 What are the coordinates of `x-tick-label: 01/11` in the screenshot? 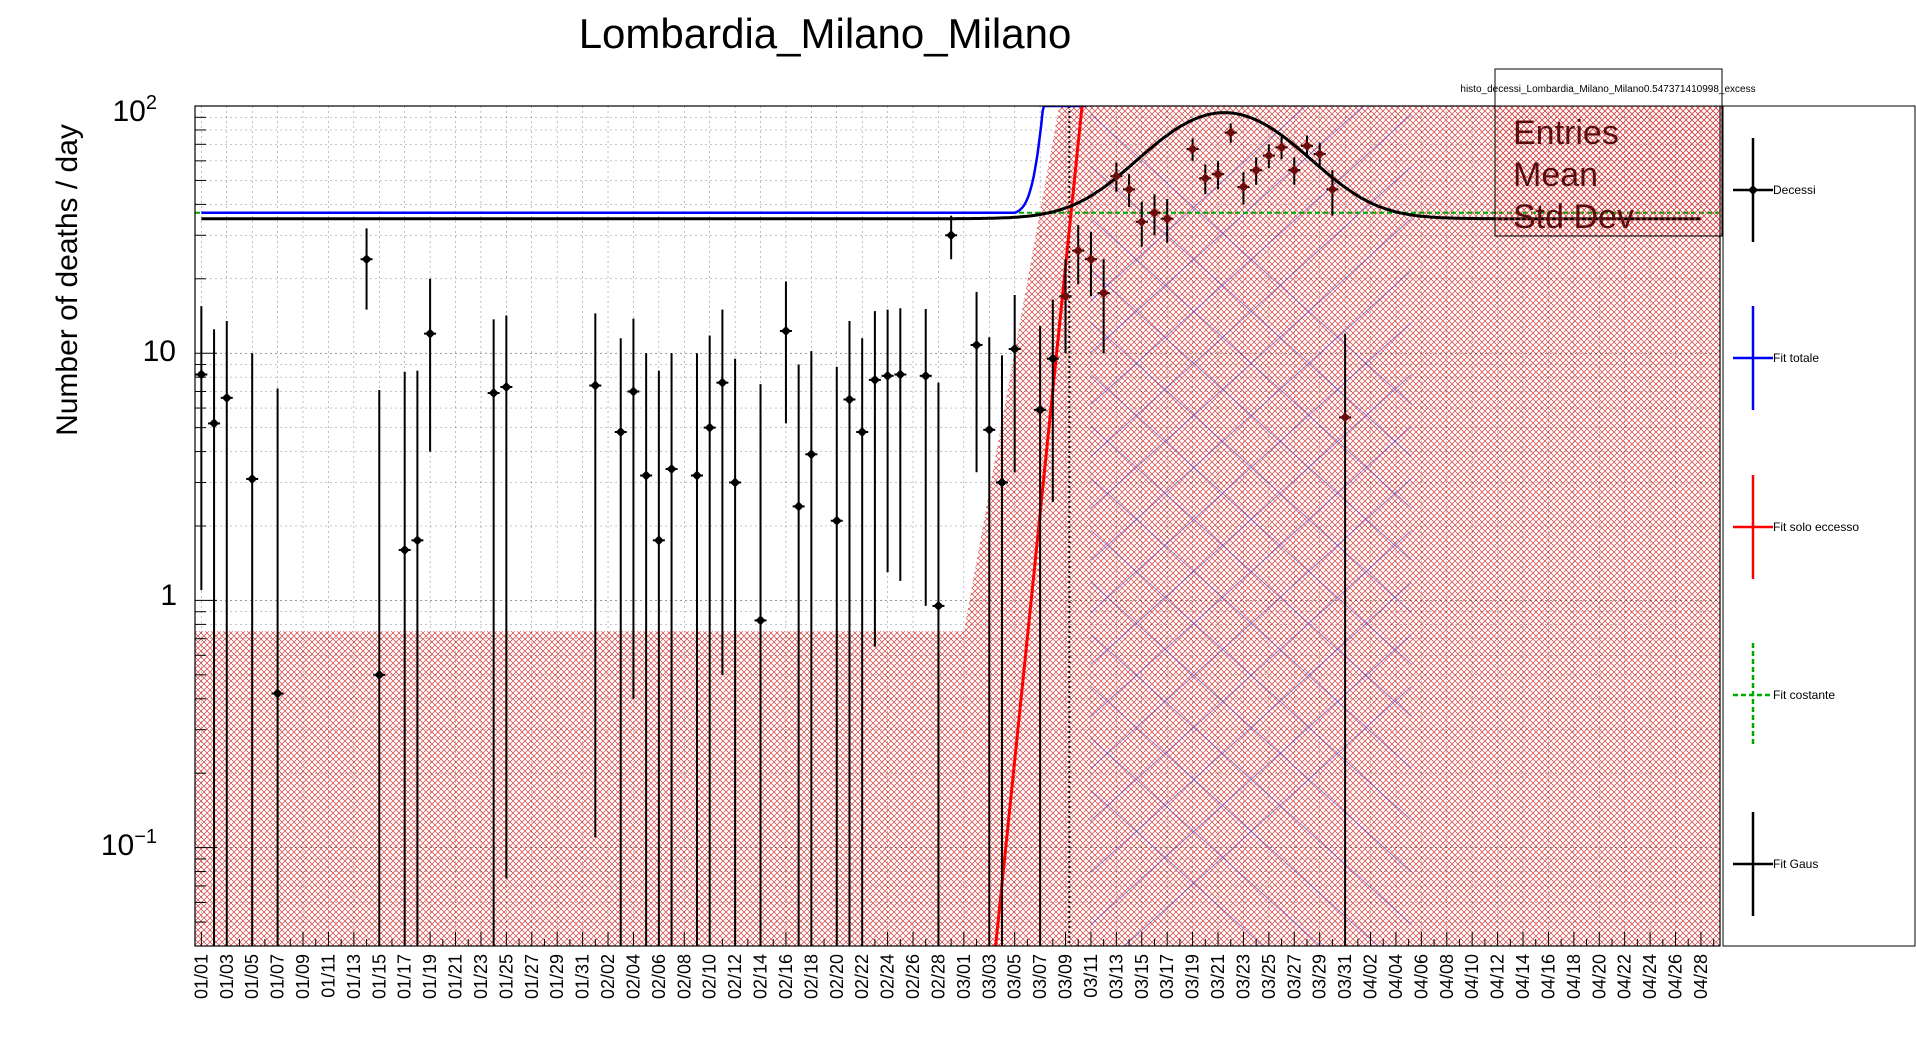 It's located at (328, 976).